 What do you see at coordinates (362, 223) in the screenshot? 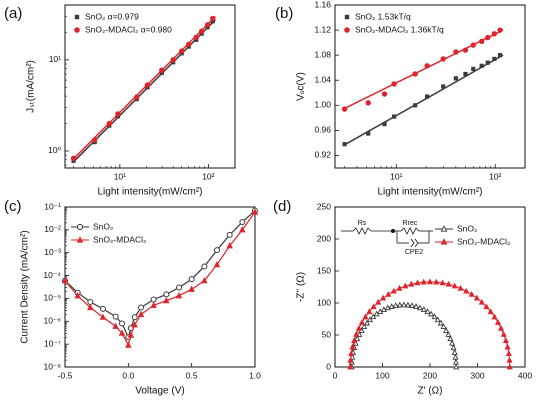
I see `circuit-label-rs: Rs` at bounding box center [362, 223].